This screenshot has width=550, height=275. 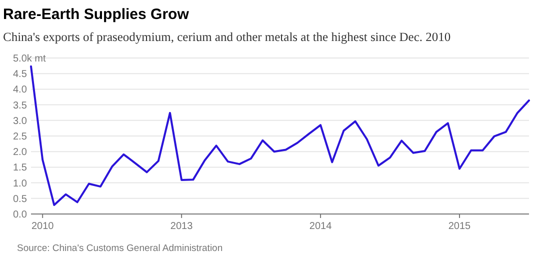 I want to click on x-tick-label: 2013, so click(x=182, y=226).